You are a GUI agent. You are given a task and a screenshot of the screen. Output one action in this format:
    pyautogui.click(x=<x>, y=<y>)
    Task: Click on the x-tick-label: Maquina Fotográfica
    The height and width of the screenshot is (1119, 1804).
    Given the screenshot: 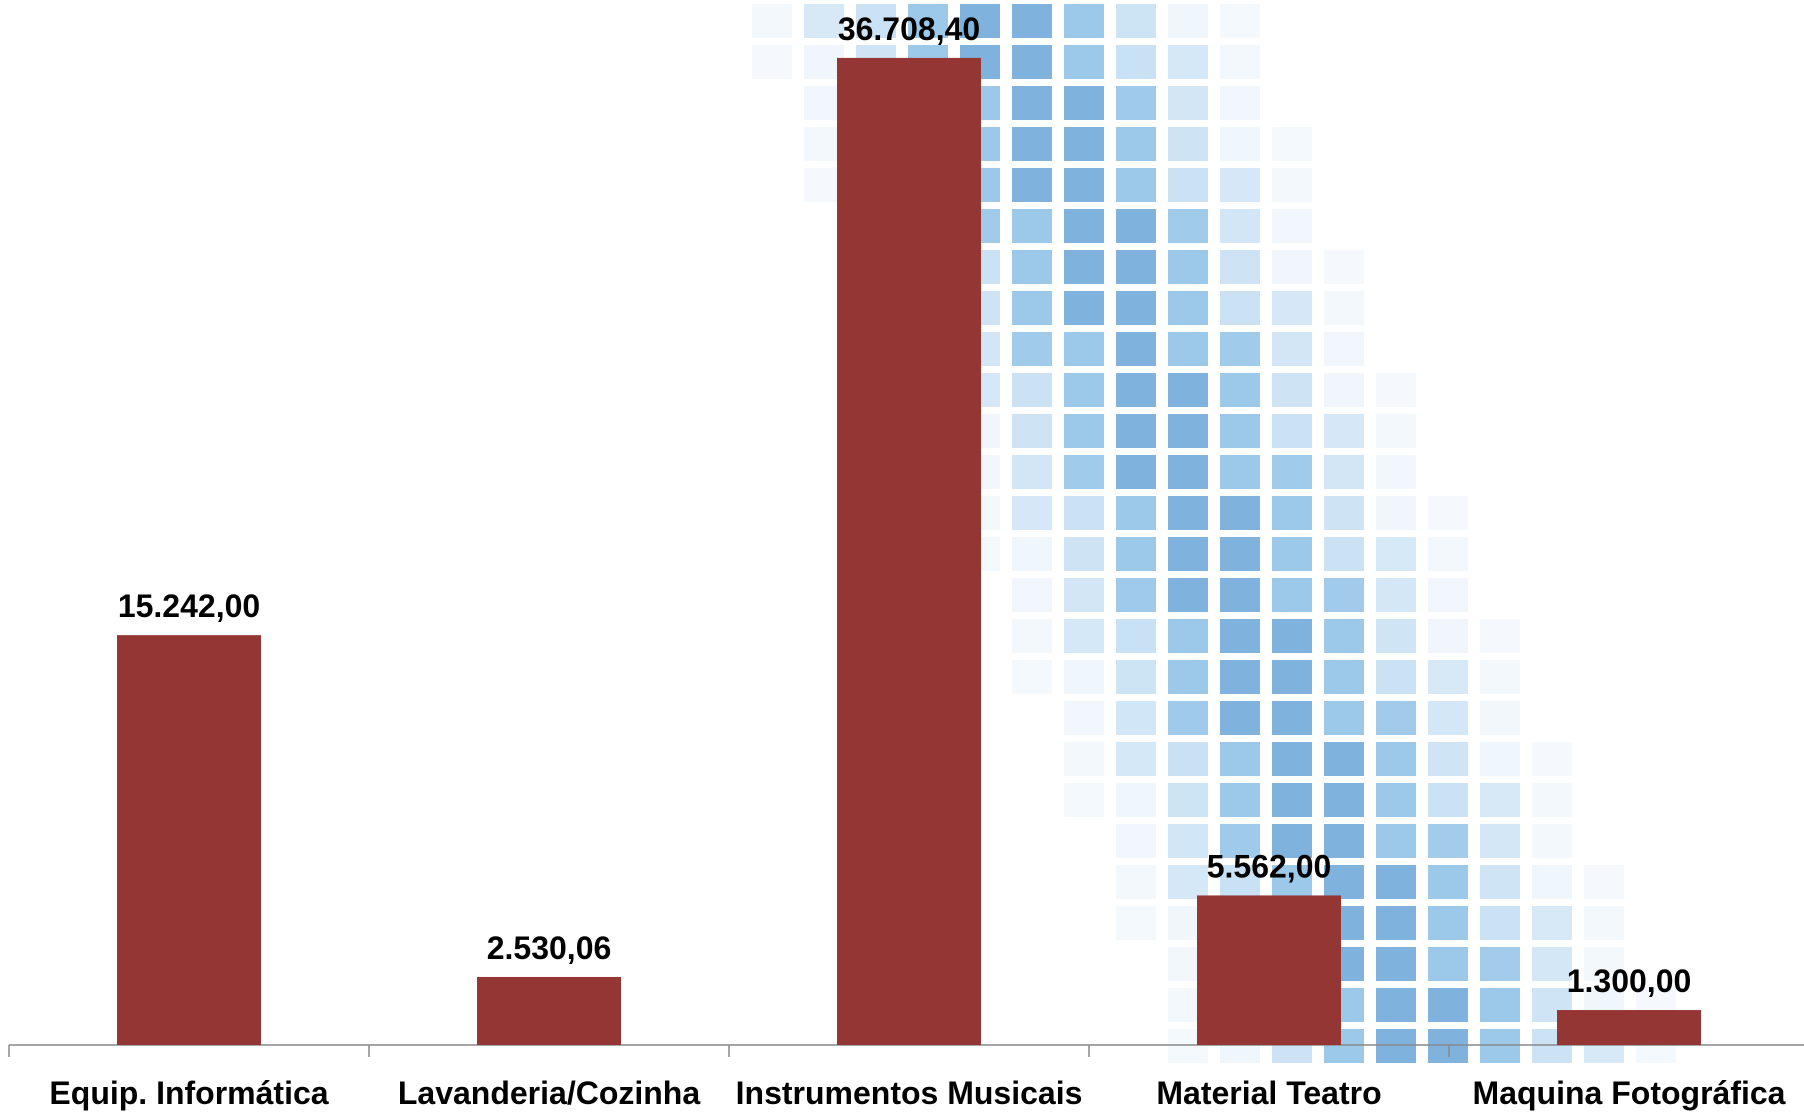 What is the action you would take?
    pyautogui.click(x=1629, y=1093)
    